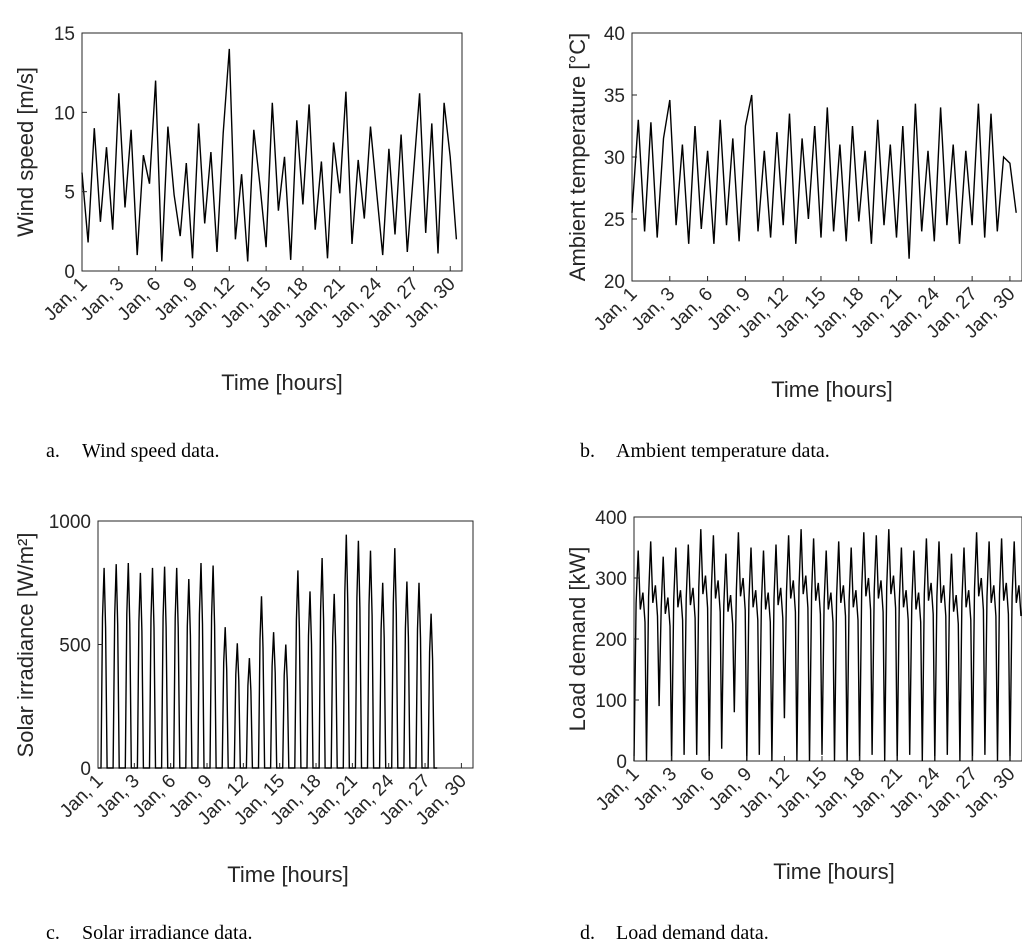 Image resolution: width=1022 pixels, height=948 pixels. Describe the element at coordinates (614, 158) in the screenshot. I see `temperature-y-tick-label: 30` at that location.